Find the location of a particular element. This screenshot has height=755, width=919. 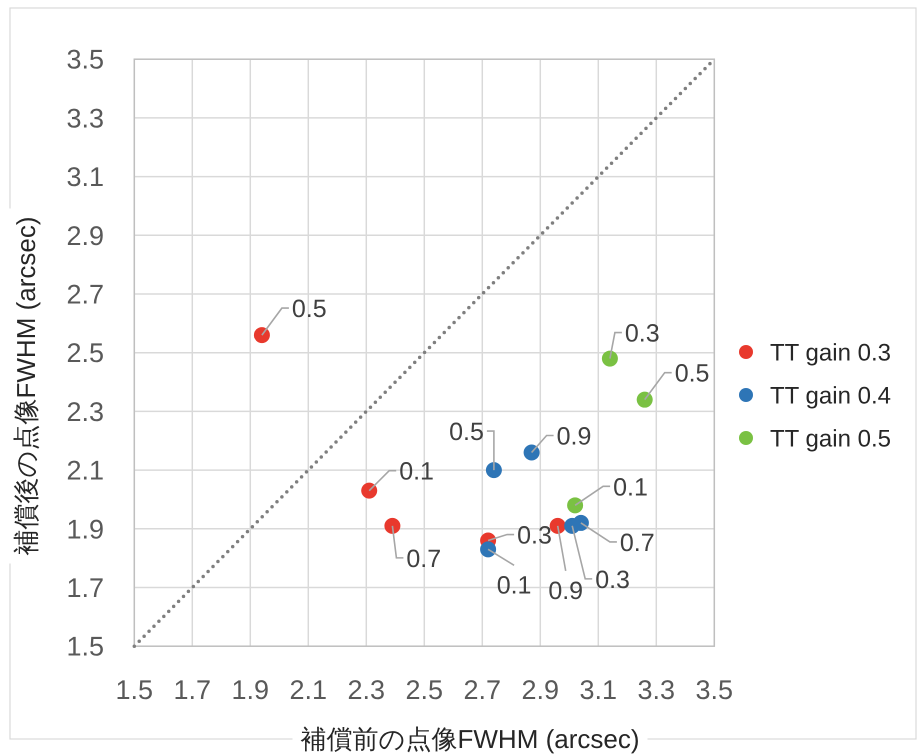

y-tick-label: 3.3 is located at coordinates (85, 118).